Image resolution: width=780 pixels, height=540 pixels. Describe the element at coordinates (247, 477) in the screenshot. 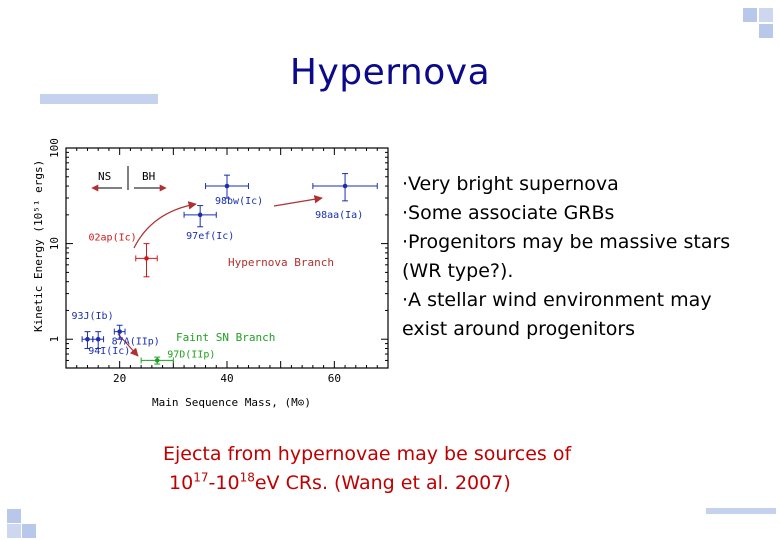

I see `caption-exp-2: 18` at that location.